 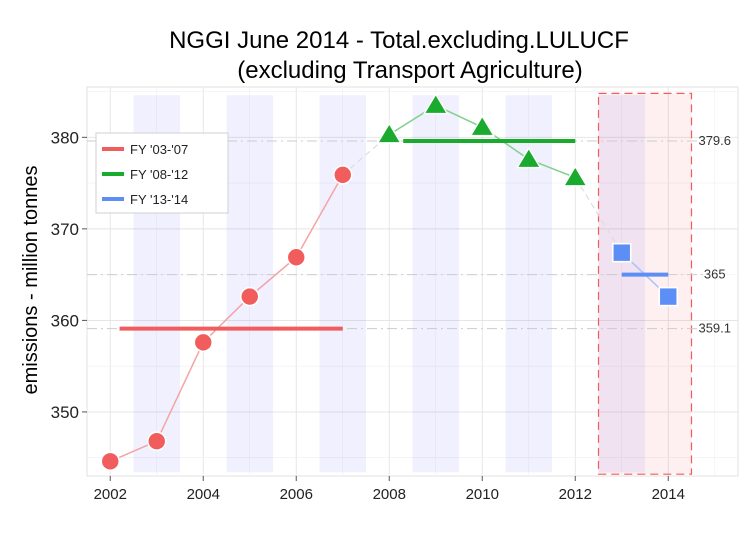 What do you see at coordinates (410, 70) in the screenshot?
I see `chart-subtitle: (excluding Transport Agriculture)` at bounding box center [410, 70].